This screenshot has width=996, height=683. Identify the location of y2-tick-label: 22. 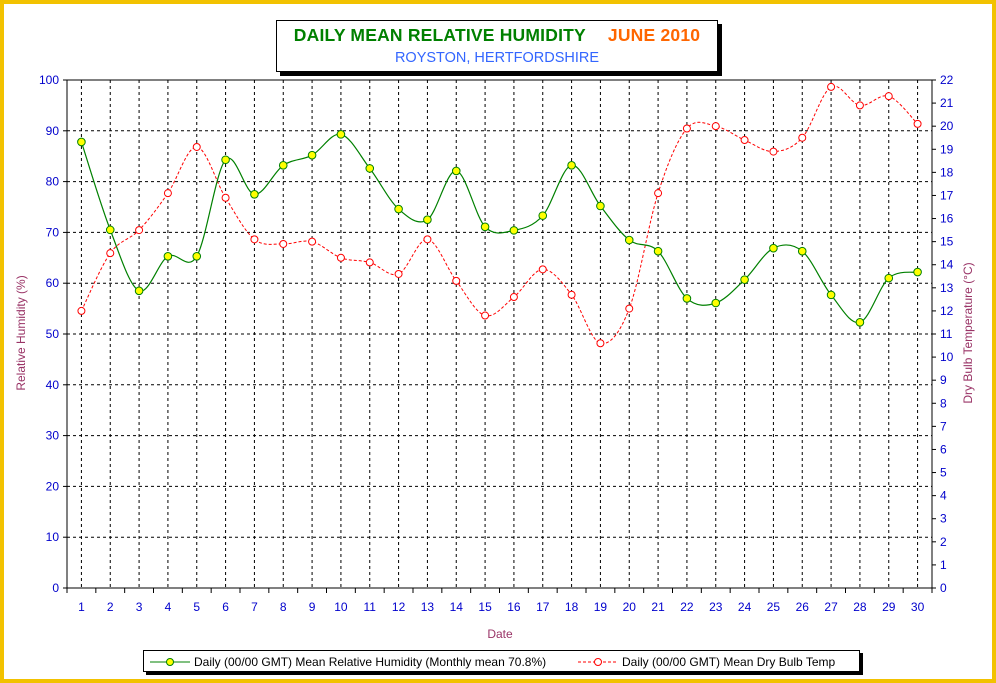
(947, 80).